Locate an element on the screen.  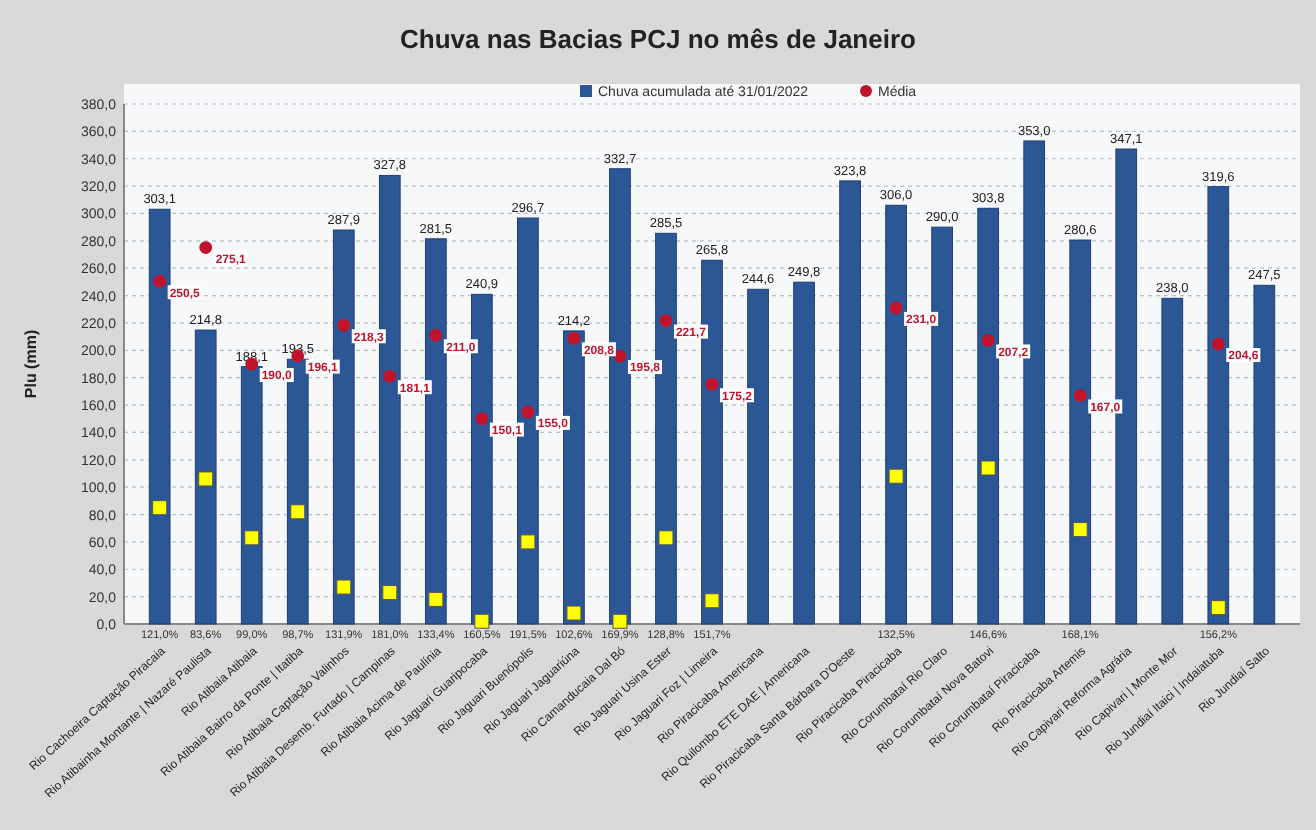
chart-title: Chuva nas Bacias PCJ no mês de Janeiro is located at coordinates (658, 39).